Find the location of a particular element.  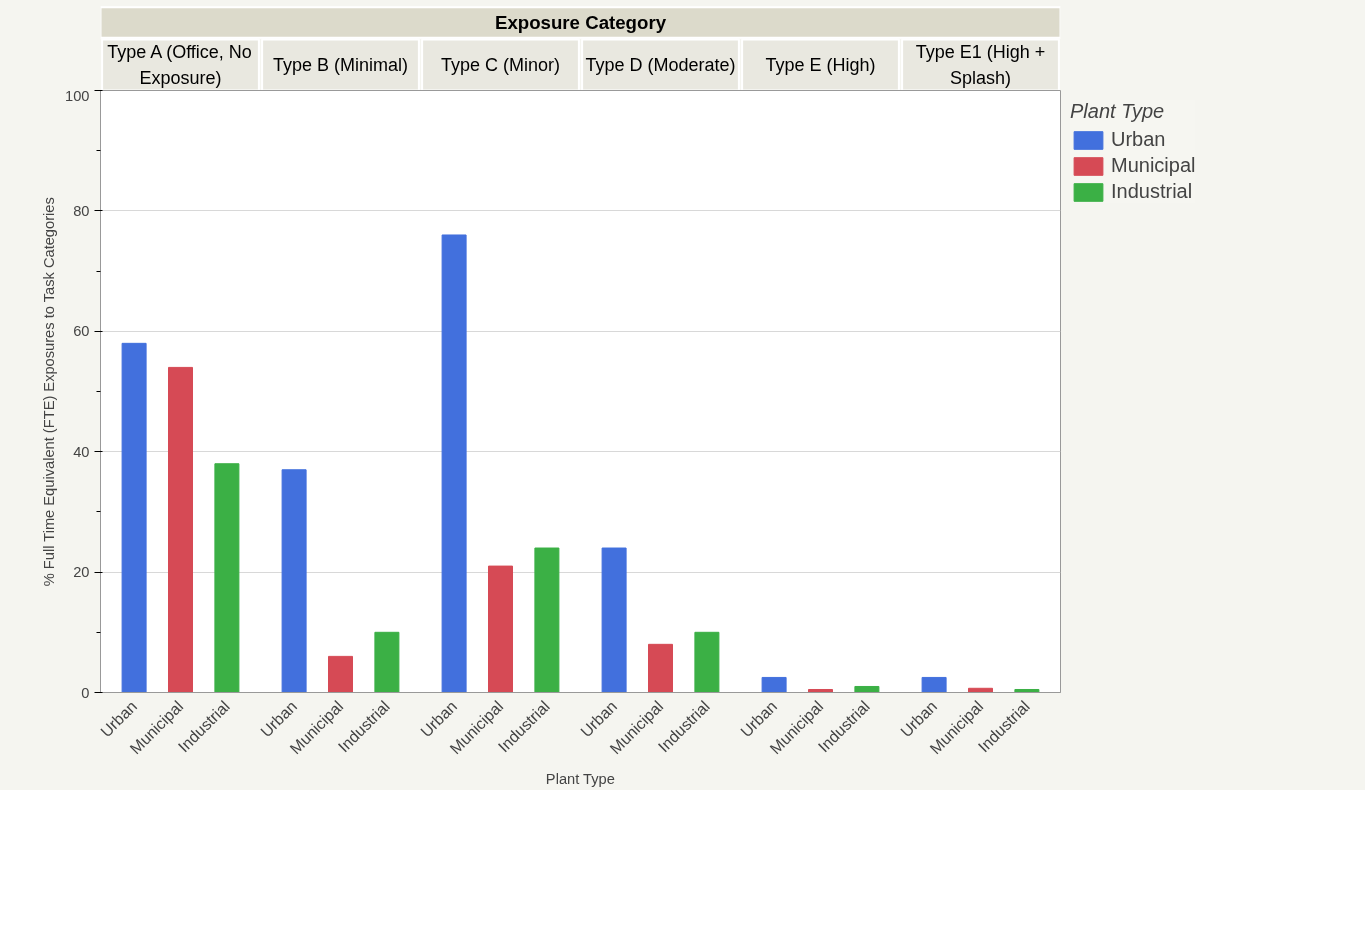

y-tick-label: 0 is located at coordinates (85, 692).